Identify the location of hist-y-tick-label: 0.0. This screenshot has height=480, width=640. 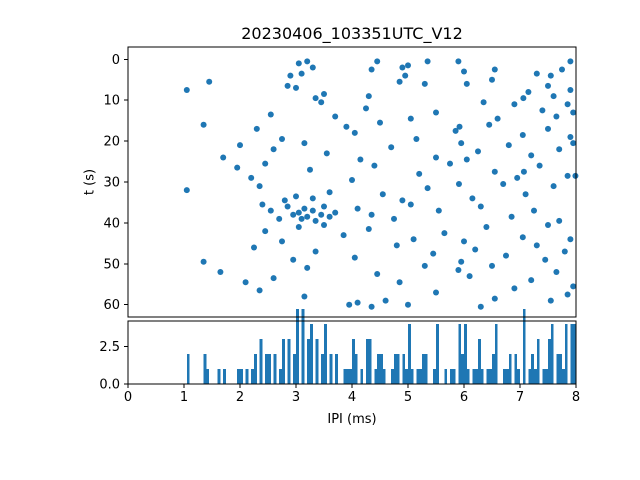
(109, 385).